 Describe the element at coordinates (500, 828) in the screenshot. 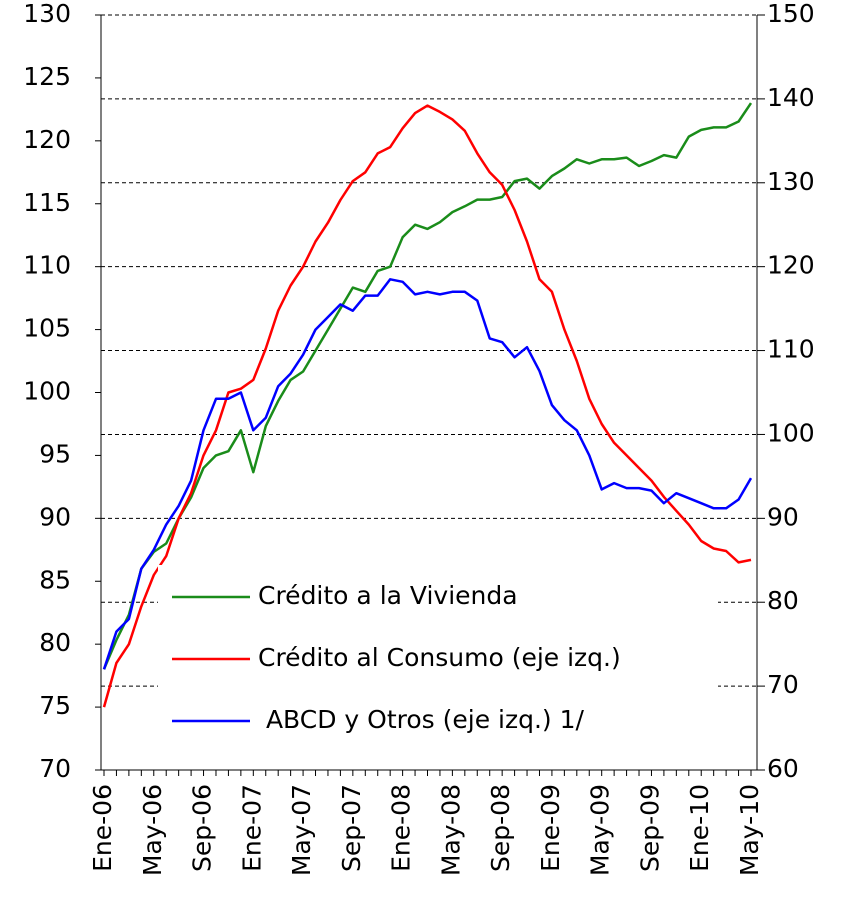

I see `x-tick-label: Sep-08` at that location.